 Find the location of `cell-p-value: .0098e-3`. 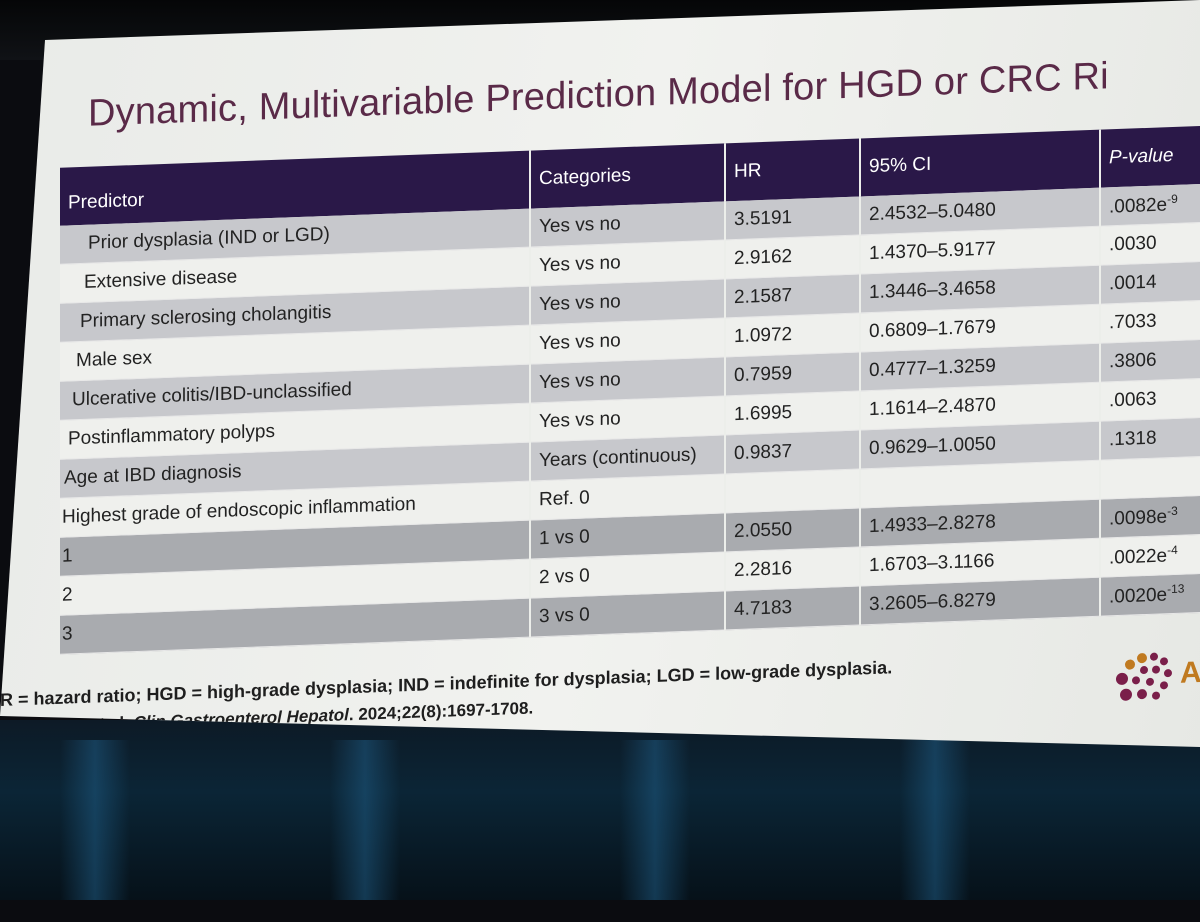

cell-p-value: .0098e-3 is located at coordinates (1150, 516).